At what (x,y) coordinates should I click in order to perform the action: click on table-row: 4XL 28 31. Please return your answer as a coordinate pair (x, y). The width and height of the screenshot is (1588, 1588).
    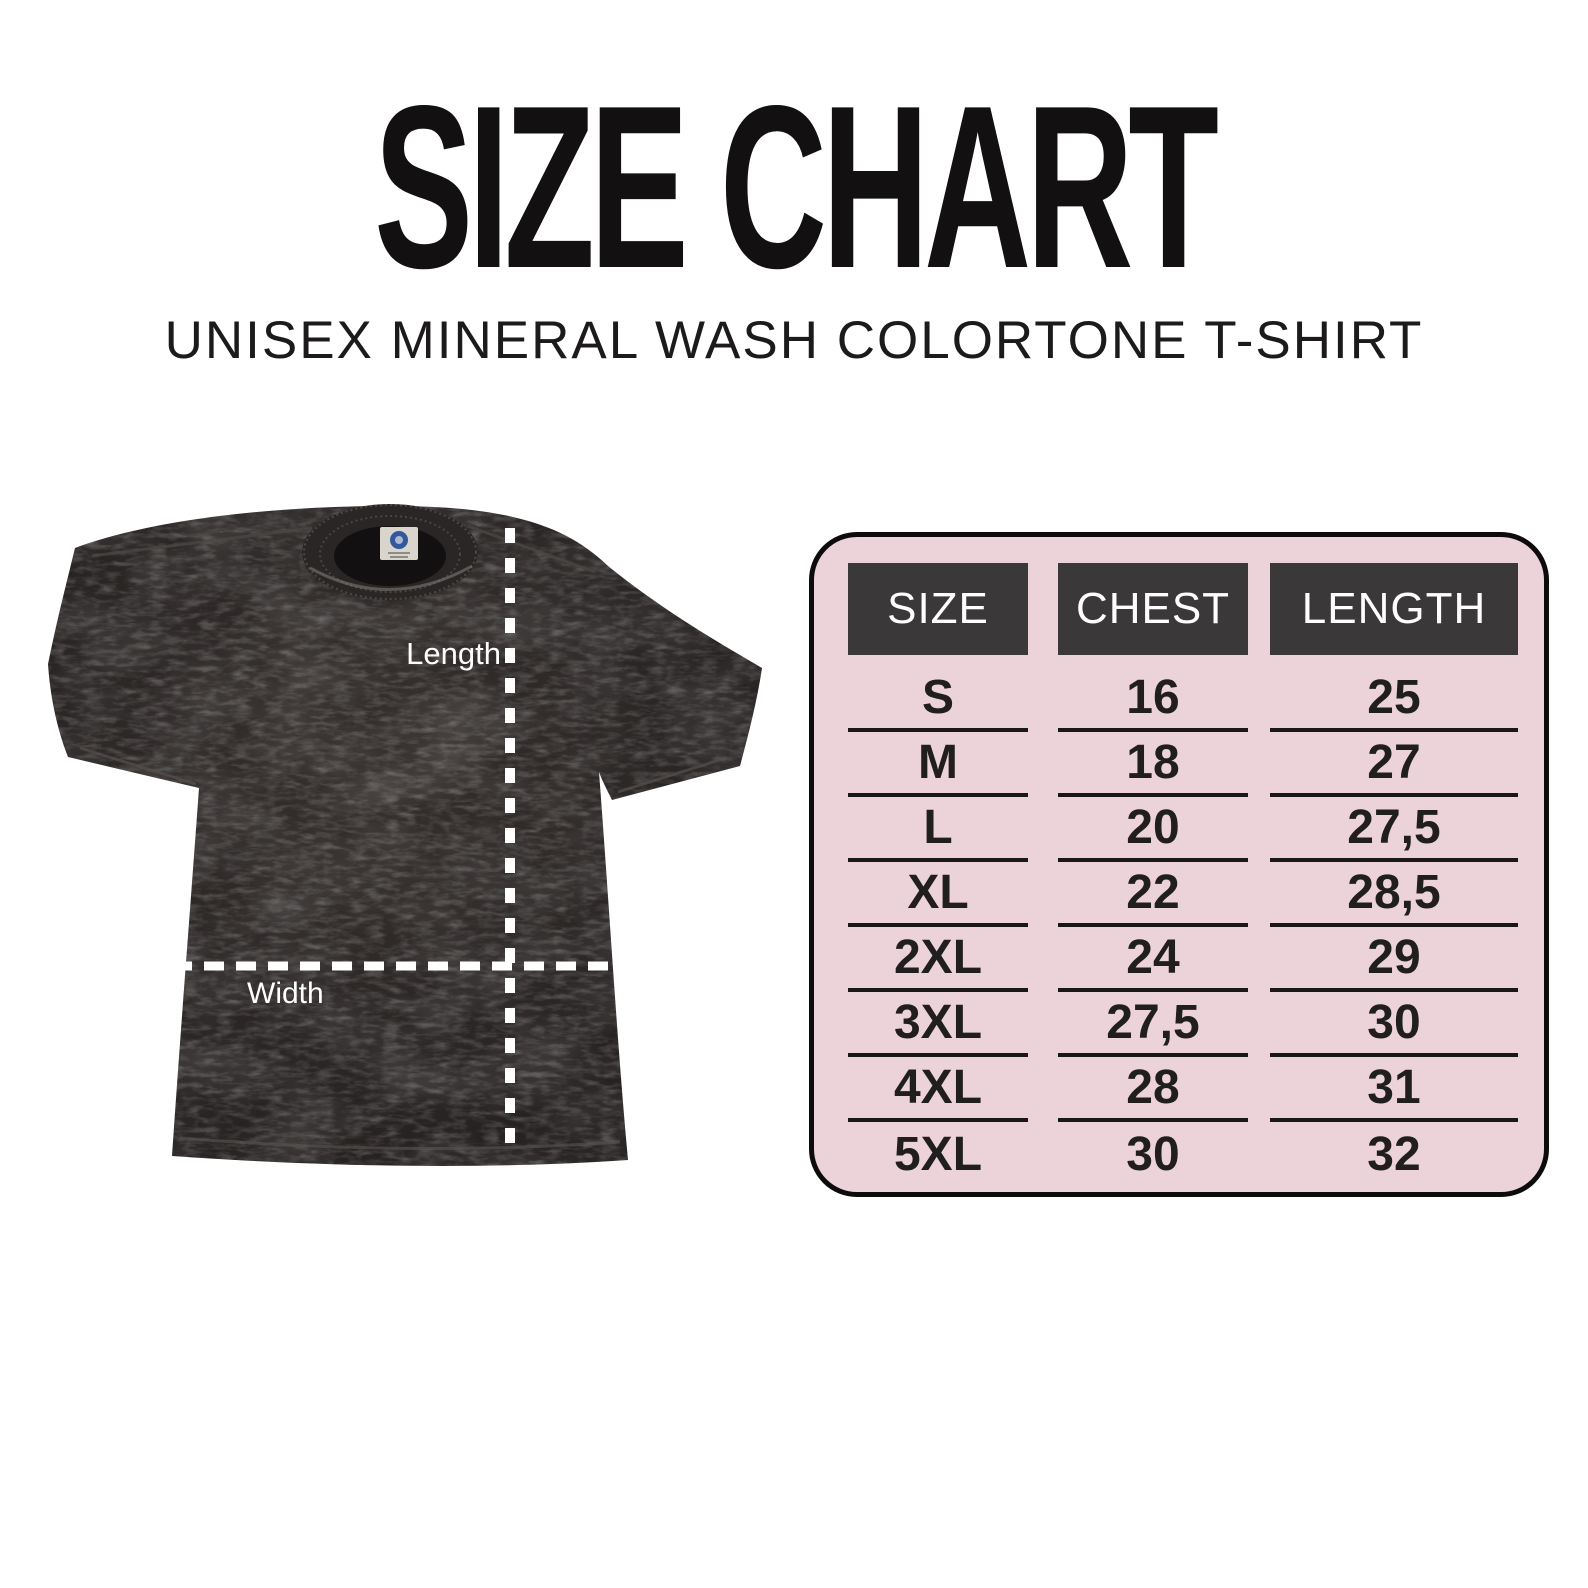
    Looking at the image, I should click on (1183, 1089).